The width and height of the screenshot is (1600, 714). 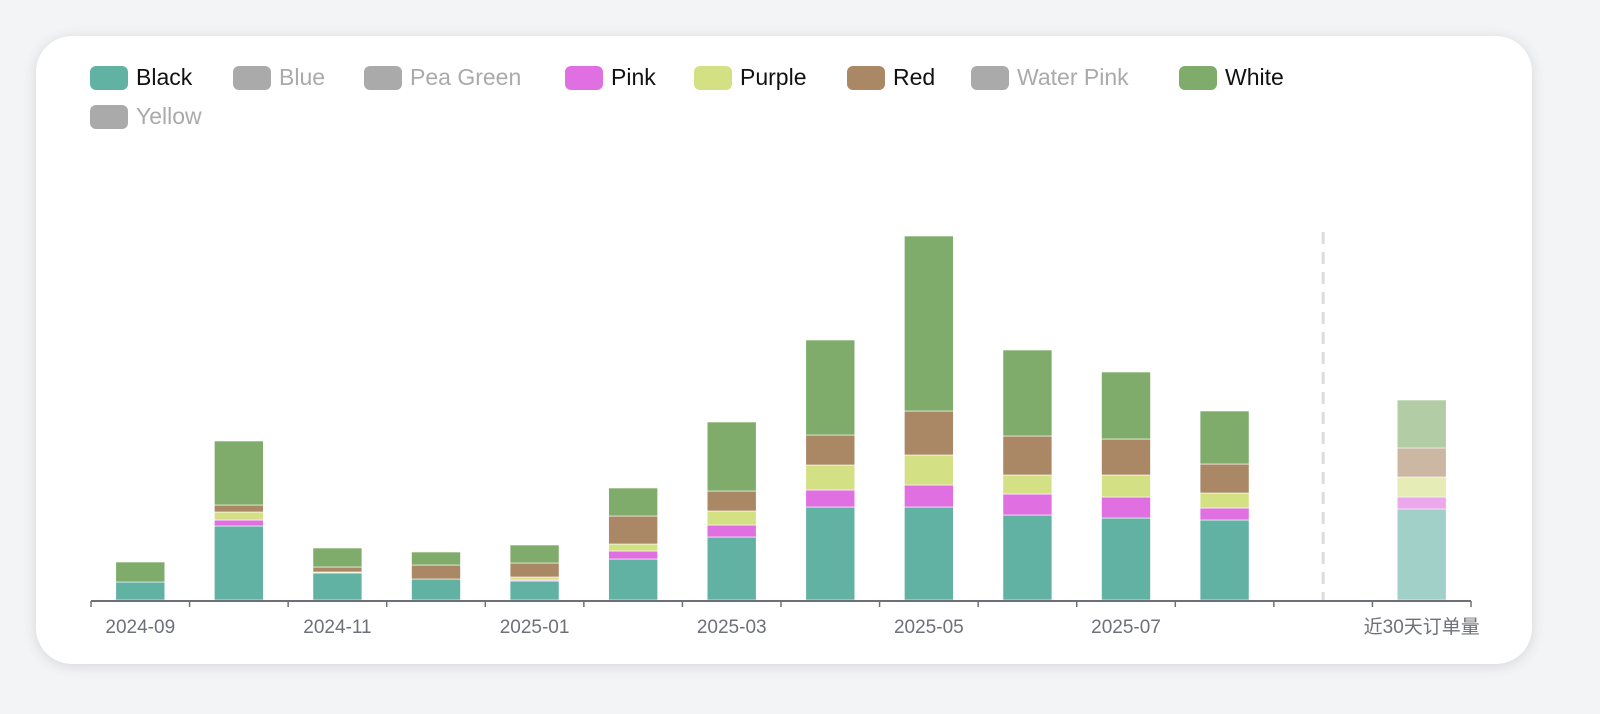 I want to click on legend-item-black: Black, so click(x=141, y=77).